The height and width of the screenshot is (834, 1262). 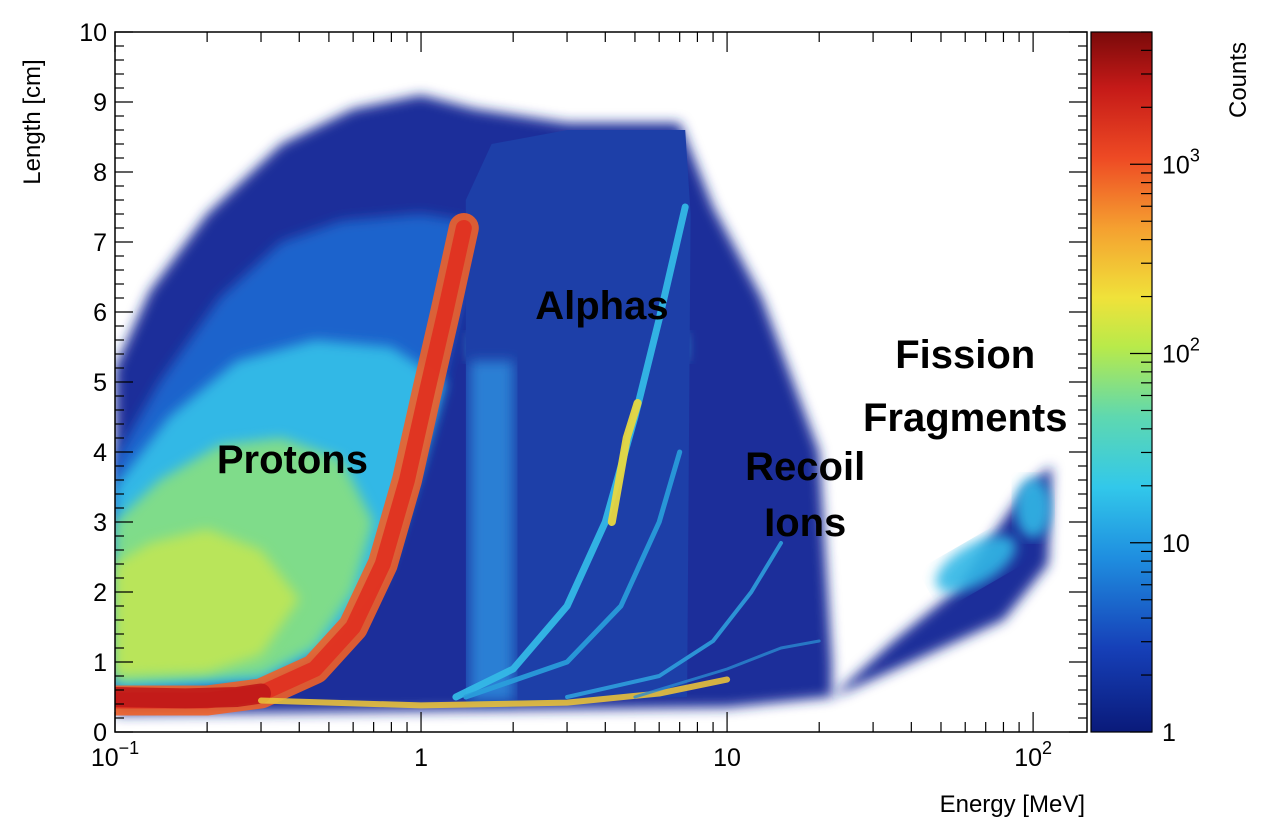 What do you see at coordinates (601, 306) in the screenshot?
I see `annotation-label: Alphas` at bounding box center [601, 306].